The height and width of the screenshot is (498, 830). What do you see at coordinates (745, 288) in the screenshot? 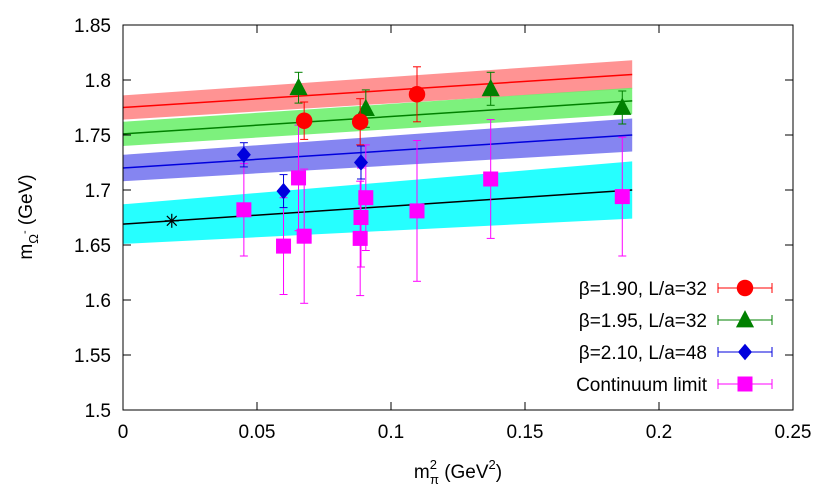
I see `legend-marker-circle` at bounding box center [745, 288].